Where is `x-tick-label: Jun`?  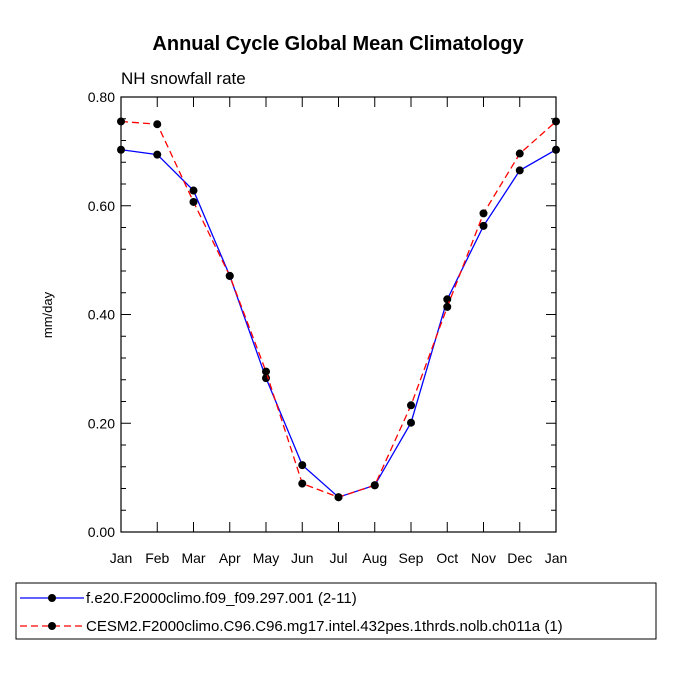
x-tick-label: Jun is located at coordinates (302, 558).